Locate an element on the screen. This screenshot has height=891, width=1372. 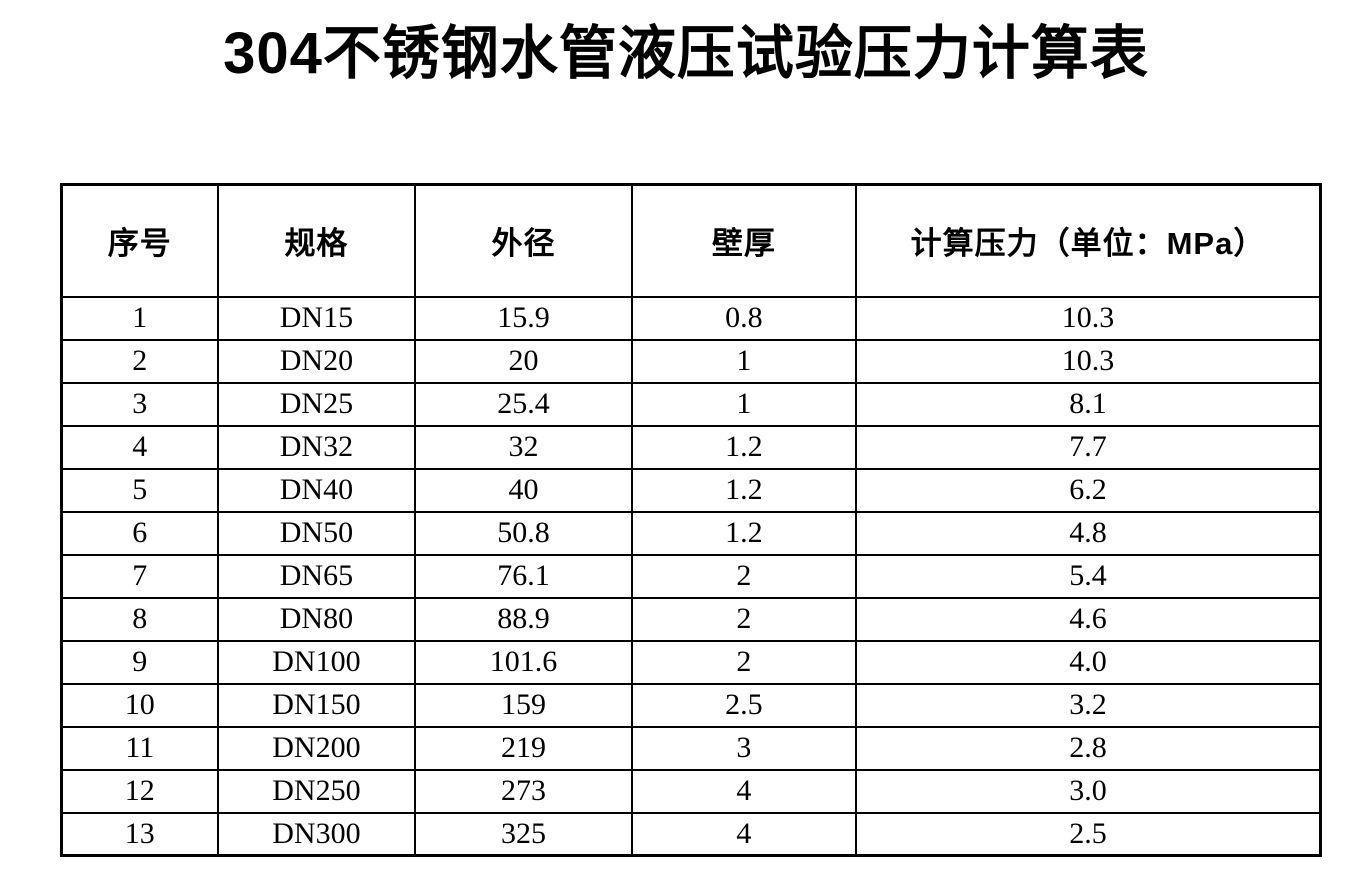
table-cell: DN250 is located at coordinates (316, 791).